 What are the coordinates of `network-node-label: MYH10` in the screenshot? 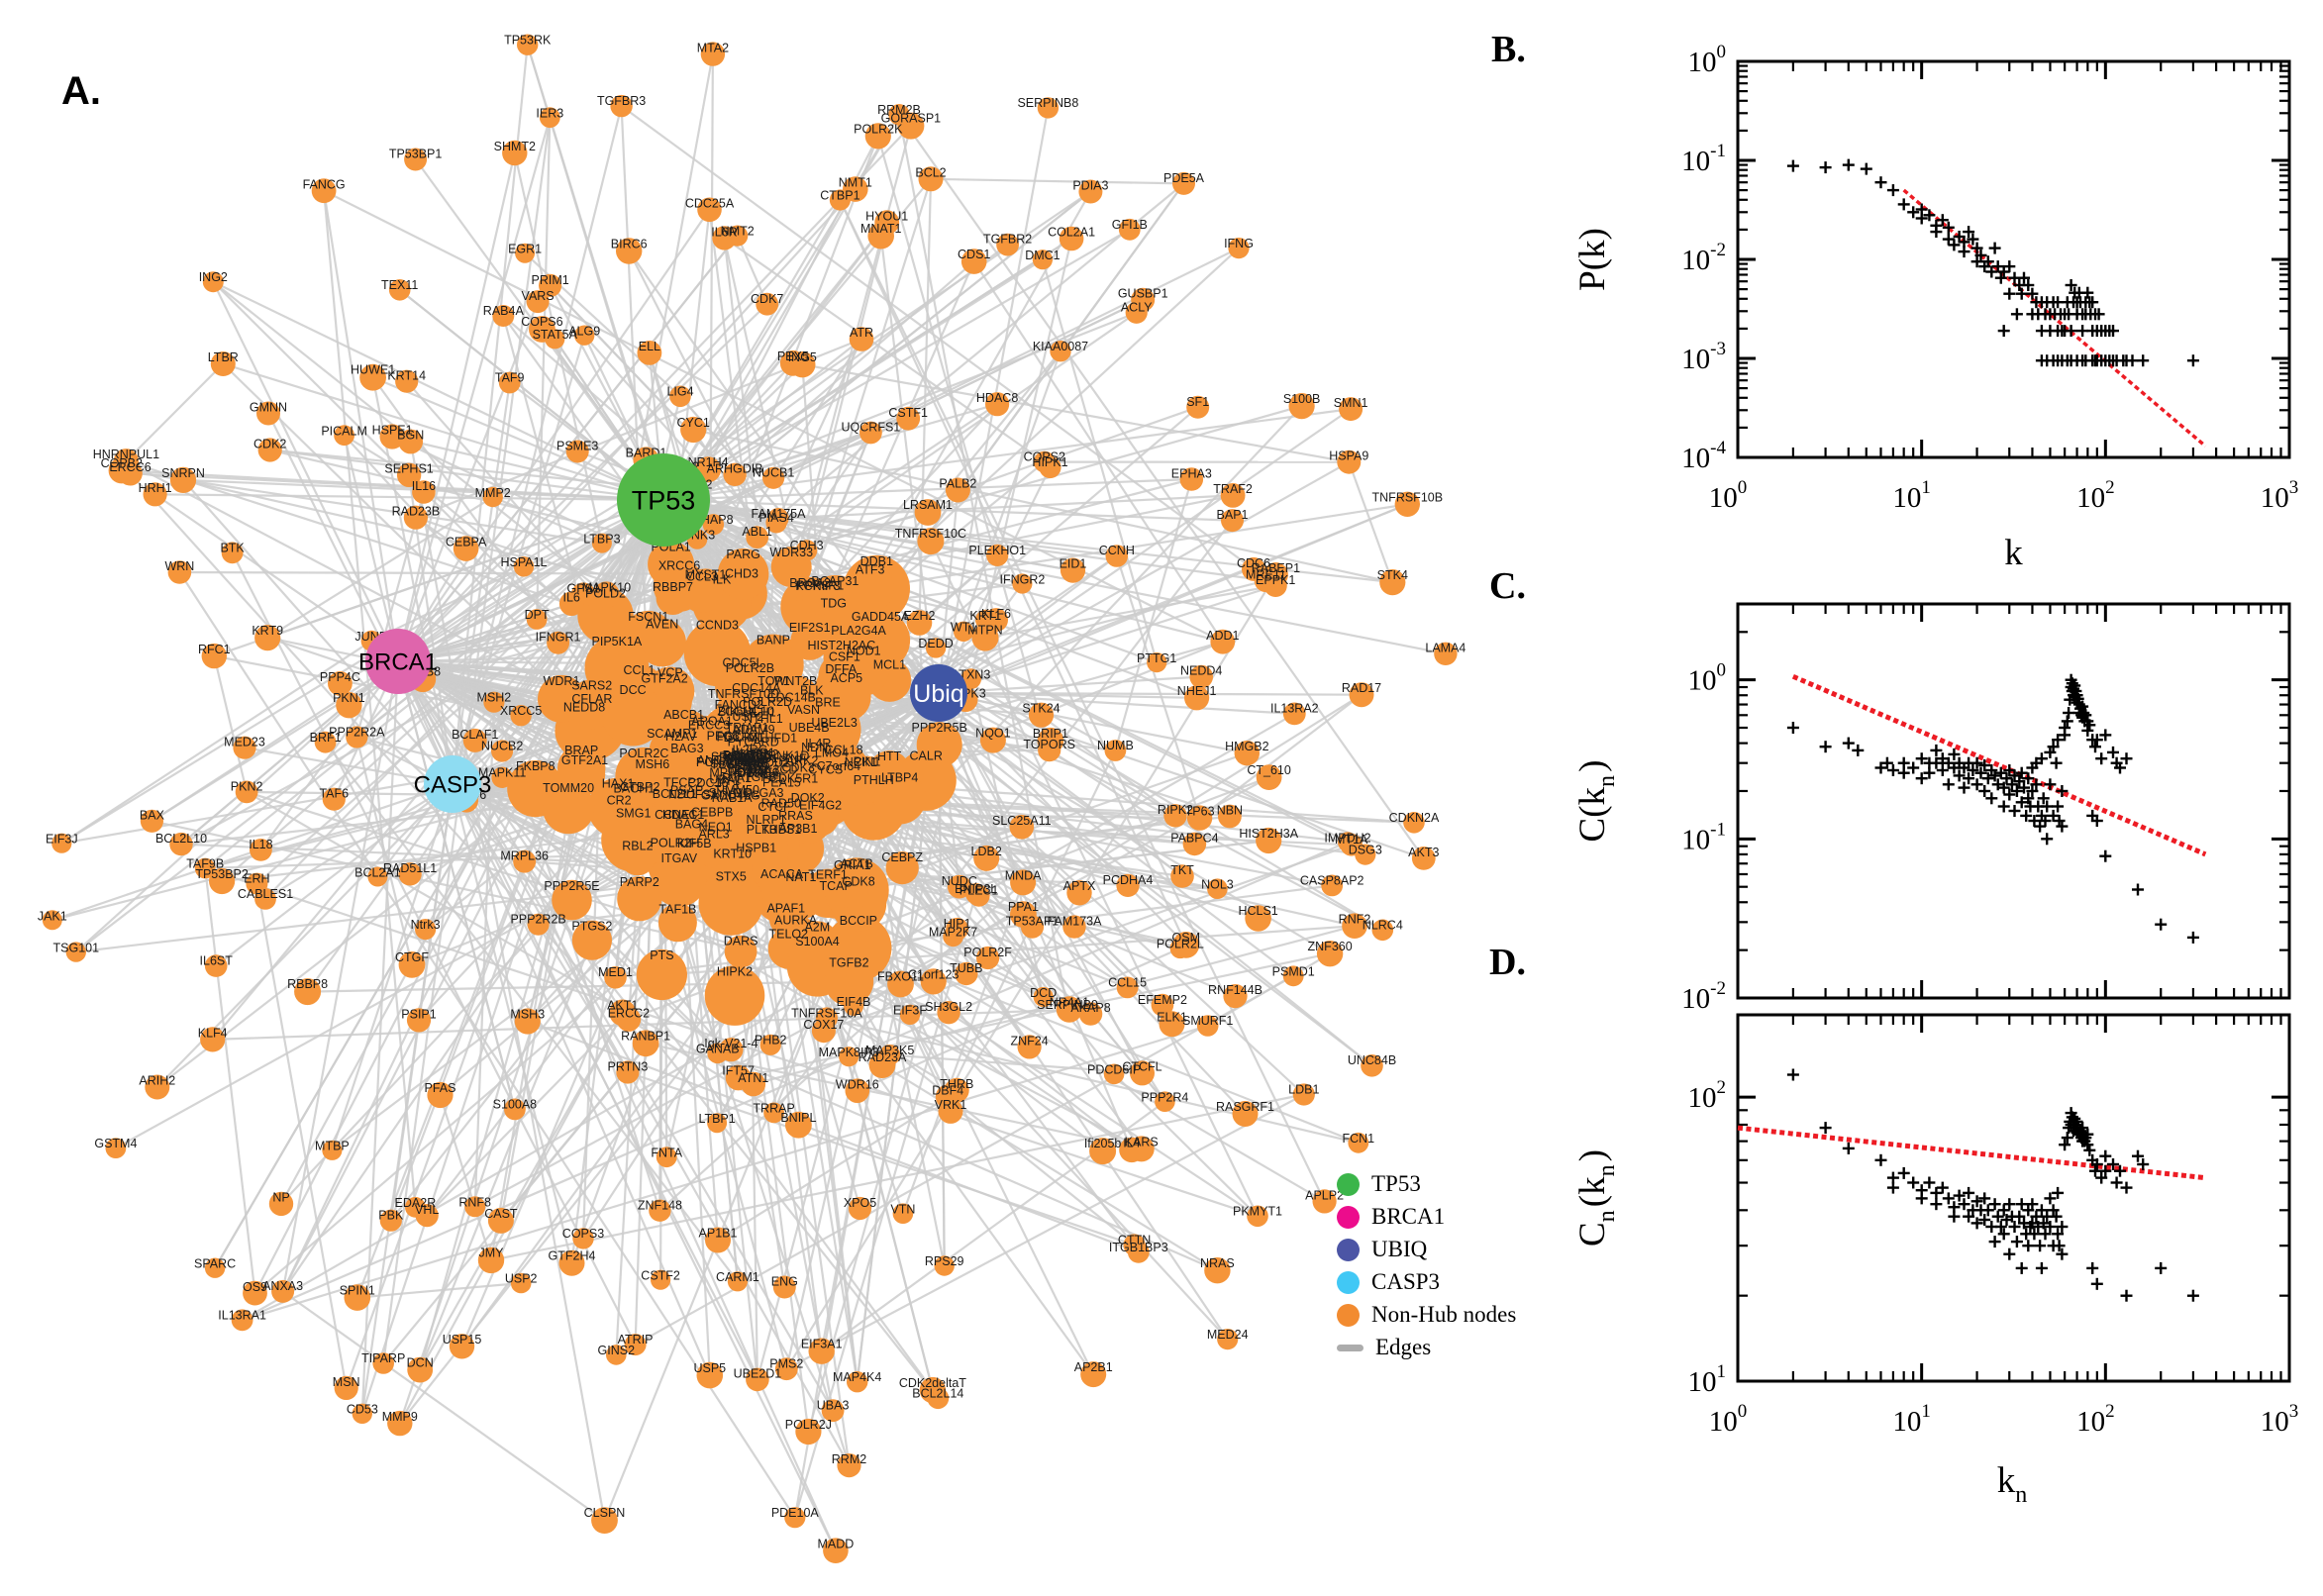 It's located at (750, 771).